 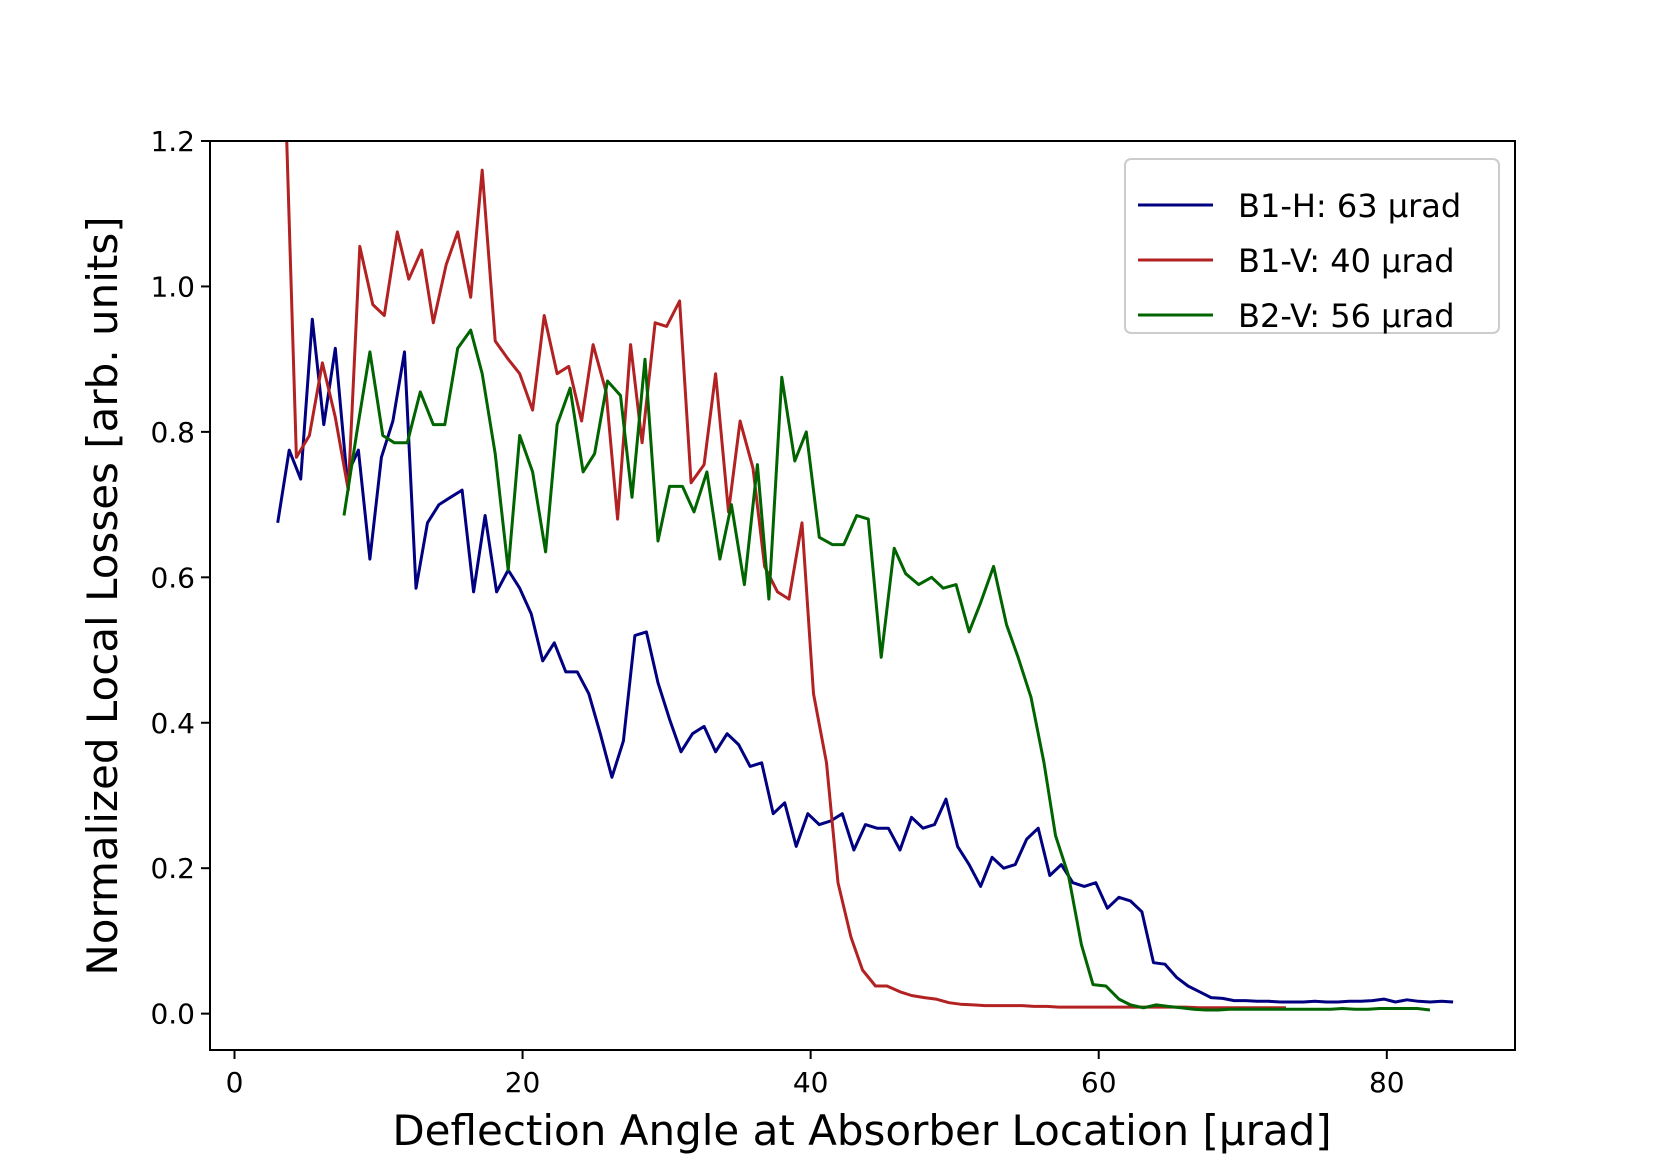 I want to click on y-tick-label: 0.2, so click(x=172, y=868).